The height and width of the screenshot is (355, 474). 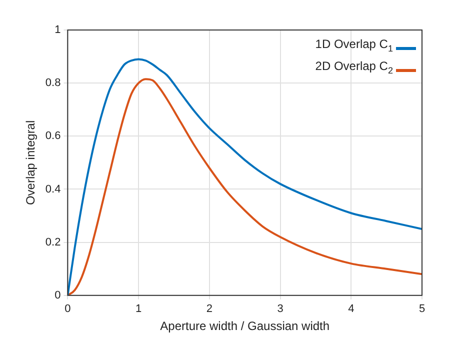 I want to click on x-tick-label: 2, so click(x=209, y=309).